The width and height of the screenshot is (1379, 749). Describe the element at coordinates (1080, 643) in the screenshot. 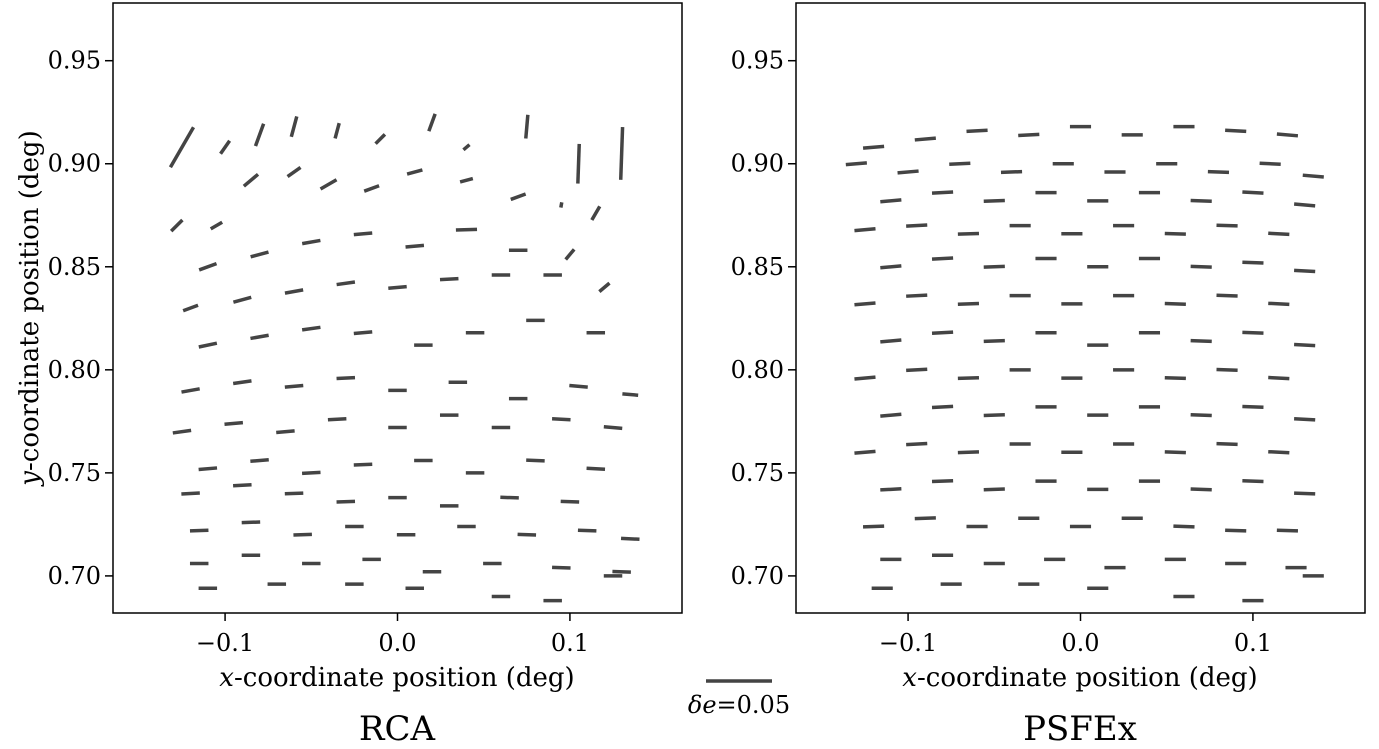

I see `psfex-x-tick-label-1: 0.0` at that location.